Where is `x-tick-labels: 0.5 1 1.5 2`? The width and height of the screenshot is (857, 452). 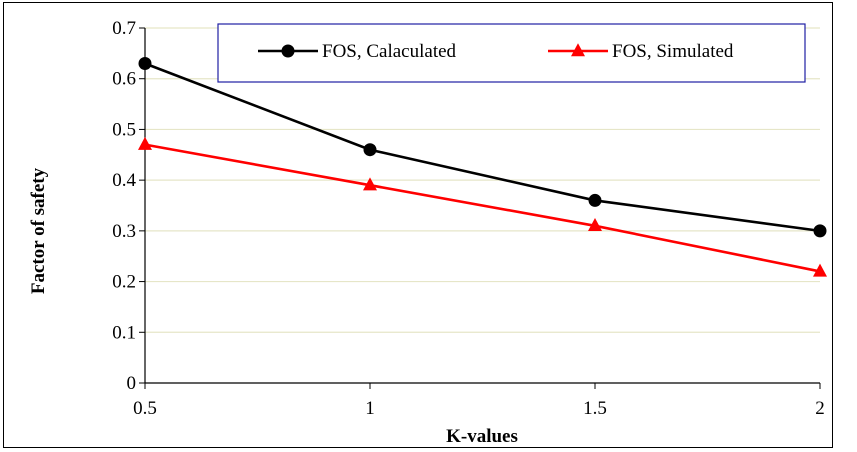 x-tick-labels: 0.5 1 1.5 2 is located at coordinates (479, 408).